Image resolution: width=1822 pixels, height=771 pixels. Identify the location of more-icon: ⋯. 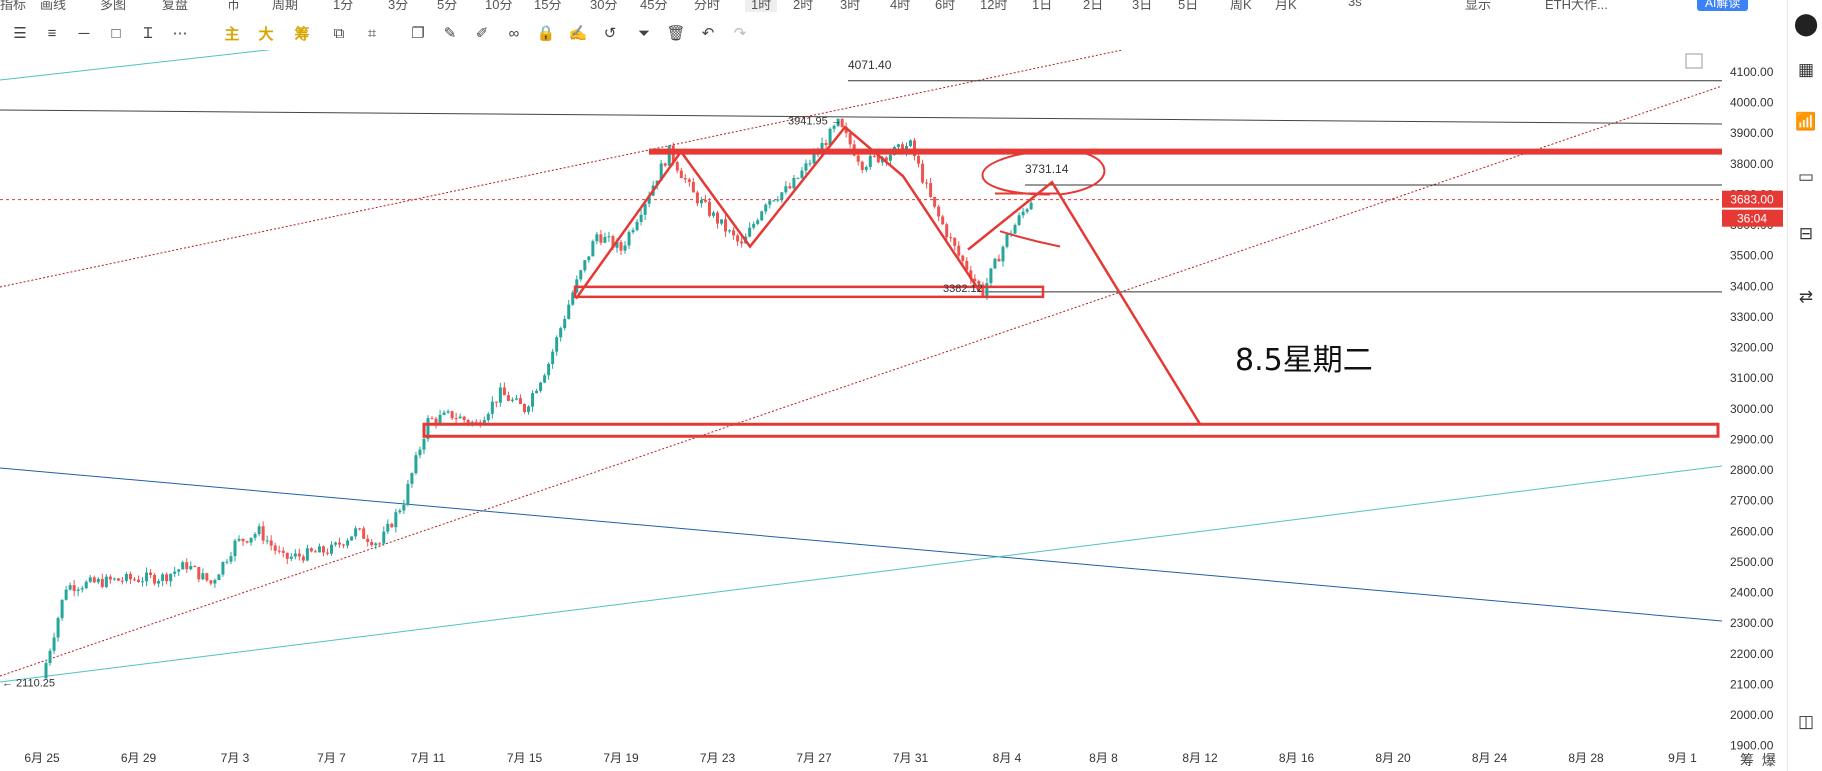
(180, 33).